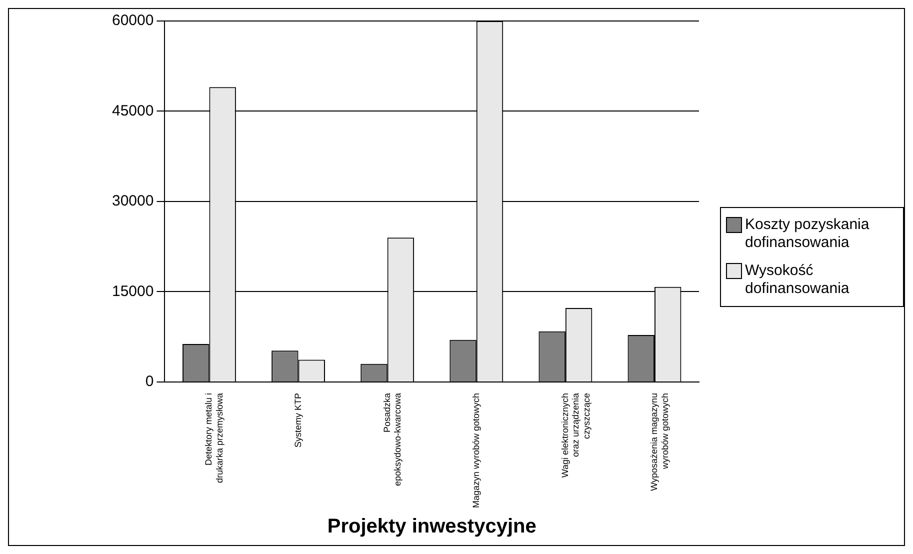  Describe the element at coordinates (133, 21) in the screenshot. I see `y-tick-label: 60000` at that location.